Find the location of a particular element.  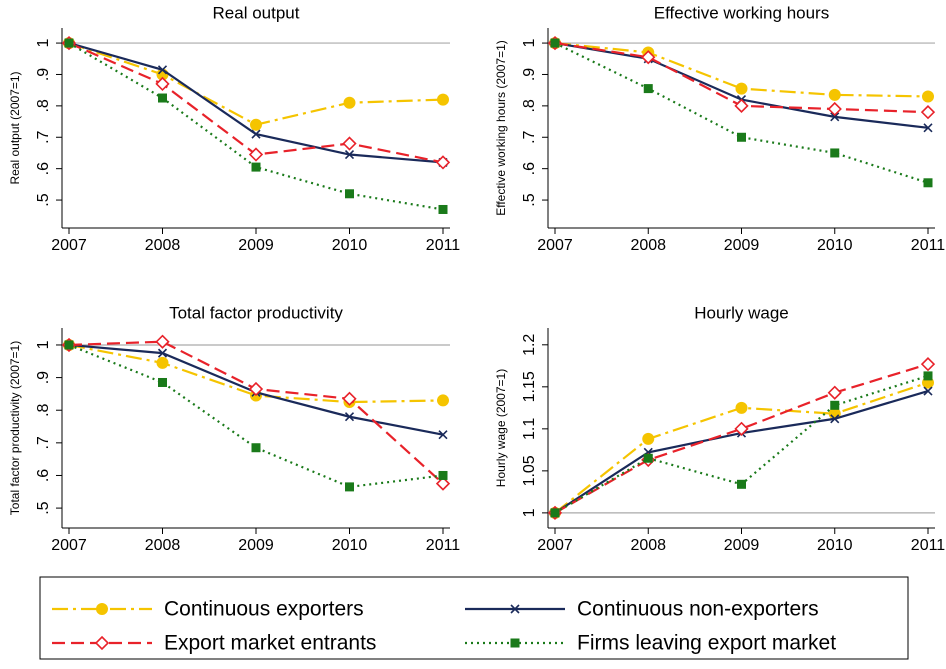

legend-box is located at coordinates (474, 618).